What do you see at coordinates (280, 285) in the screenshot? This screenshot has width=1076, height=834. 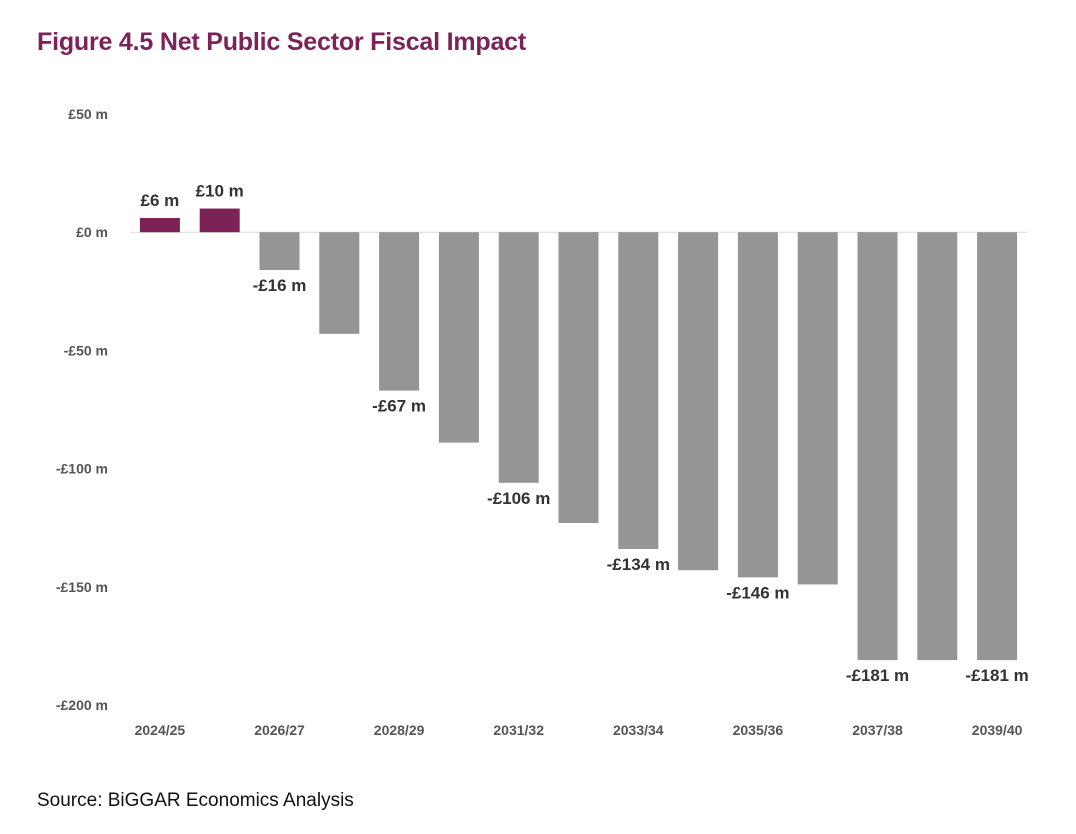 I see `data-label: -£16 m` at bounding box center [280, 285].